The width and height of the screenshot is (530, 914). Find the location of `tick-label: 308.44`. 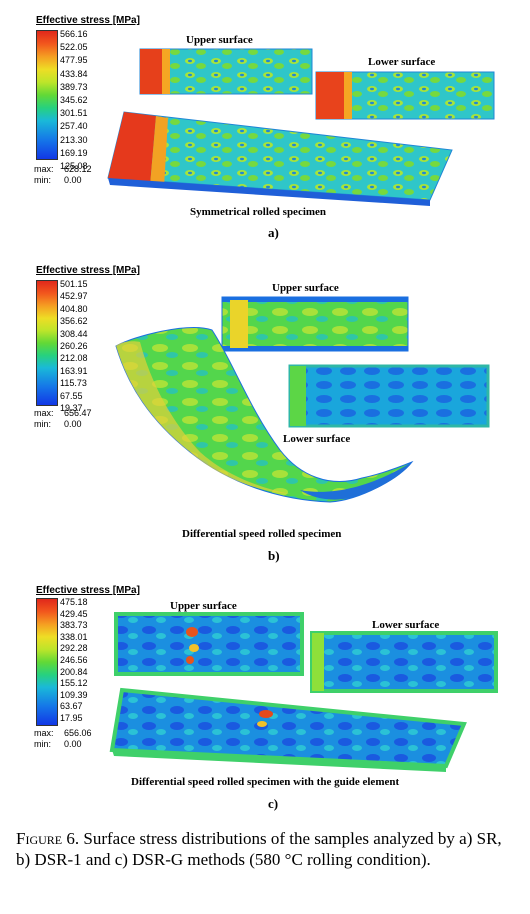

tick-label: 308.44 is located at coordinates (74, 333).